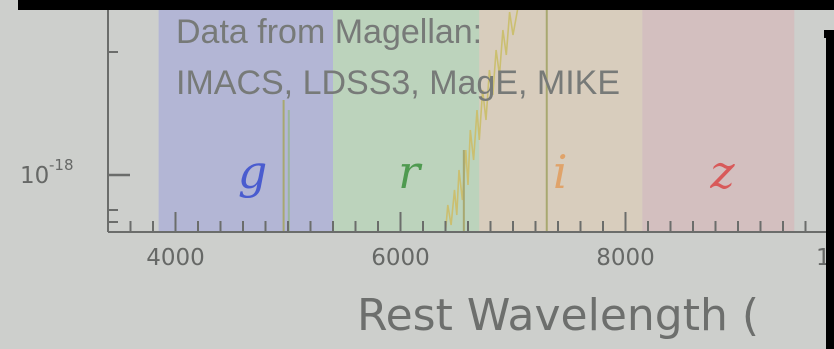 This screenshot has width=834, height=349. I want to click on annotation-line-1: Data from Magellan:, so click(329, 32).